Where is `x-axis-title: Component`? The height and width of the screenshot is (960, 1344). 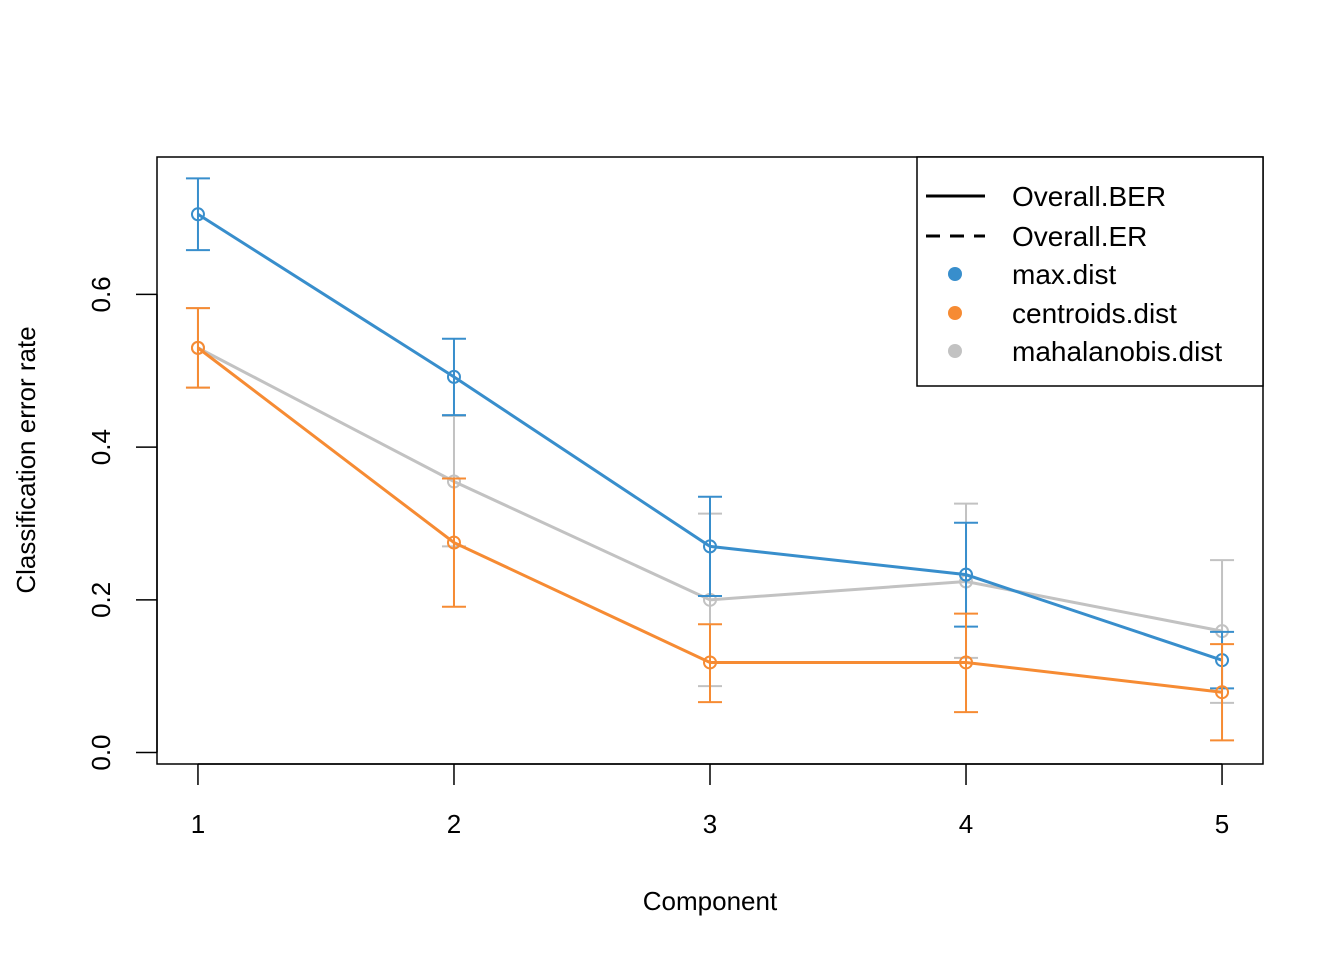 x-axis-title: Component is located at coordinates (710, 901).